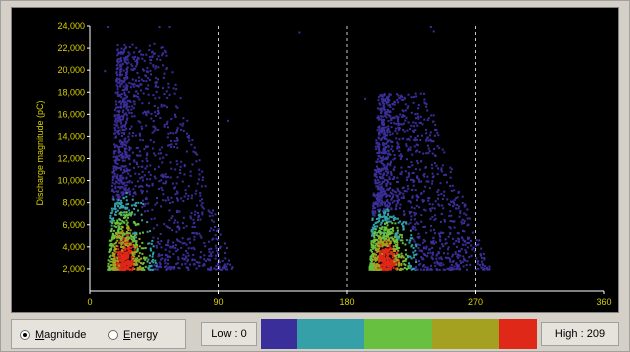  I want to click on energy-radio: Energy, so click(133, 335).